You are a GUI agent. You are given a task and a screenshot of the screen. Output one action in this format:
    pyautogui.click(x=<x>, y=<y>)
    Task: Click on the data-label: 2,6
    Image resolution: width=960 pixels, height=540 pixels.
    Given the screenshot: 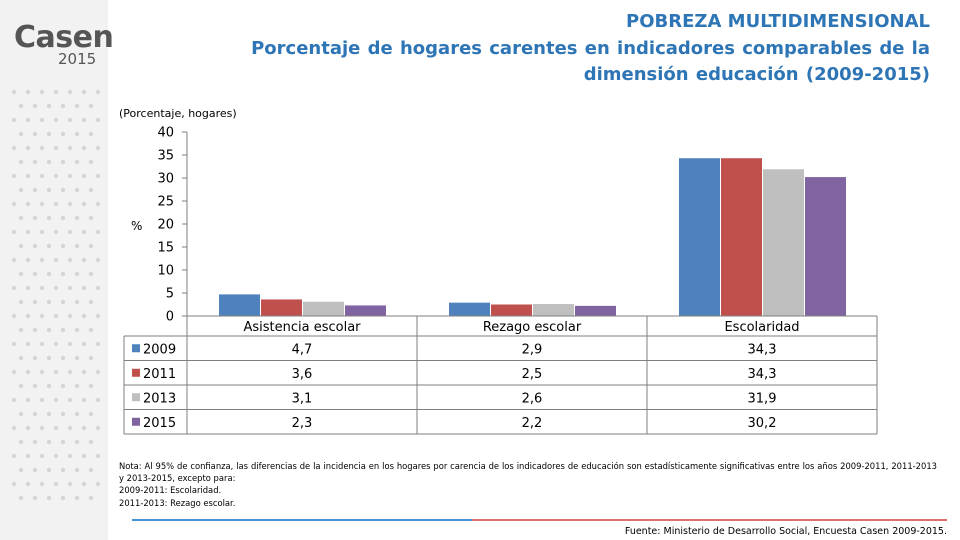 What is the action you would take?
    pyautogui.click(x=532, y=398)
    